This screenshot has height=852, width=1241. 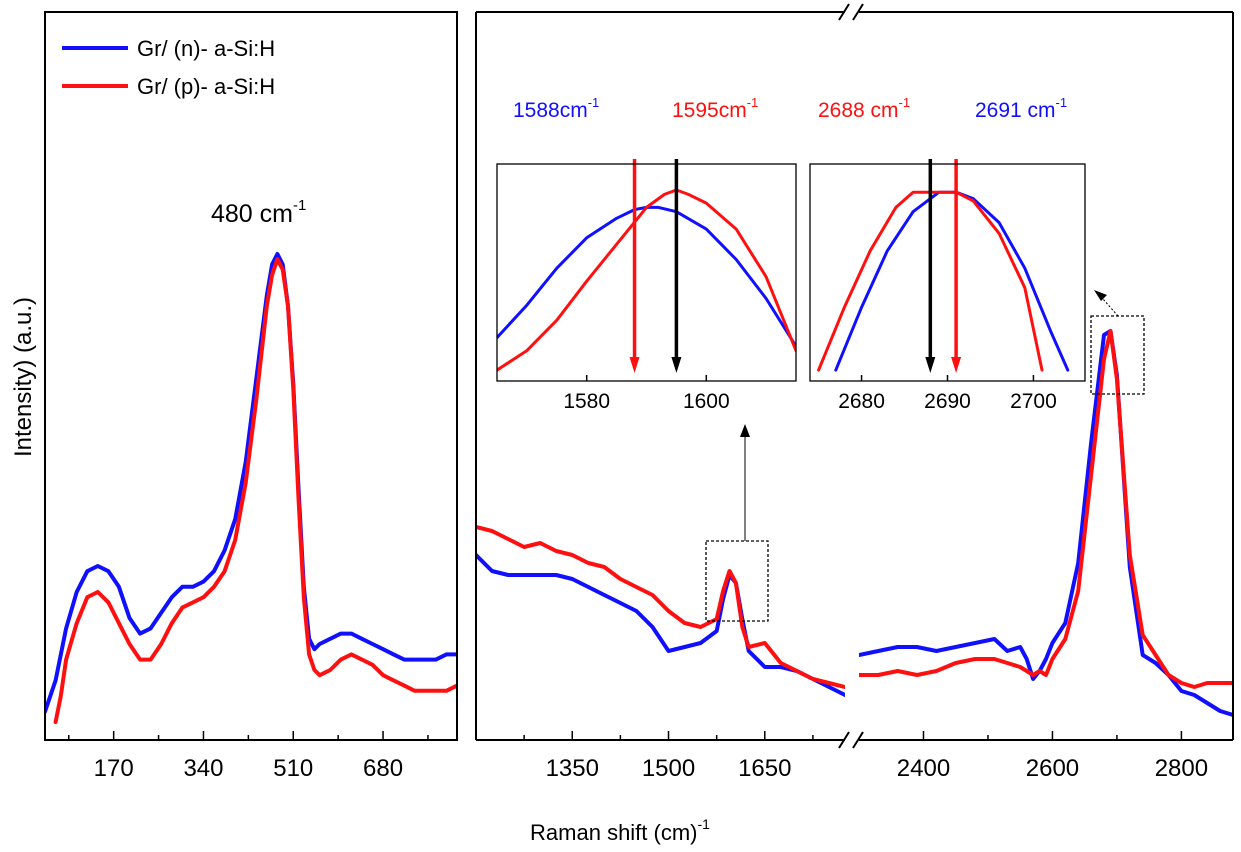 I want to click on x-tick-label: 1500, so click(x=668, y=768).